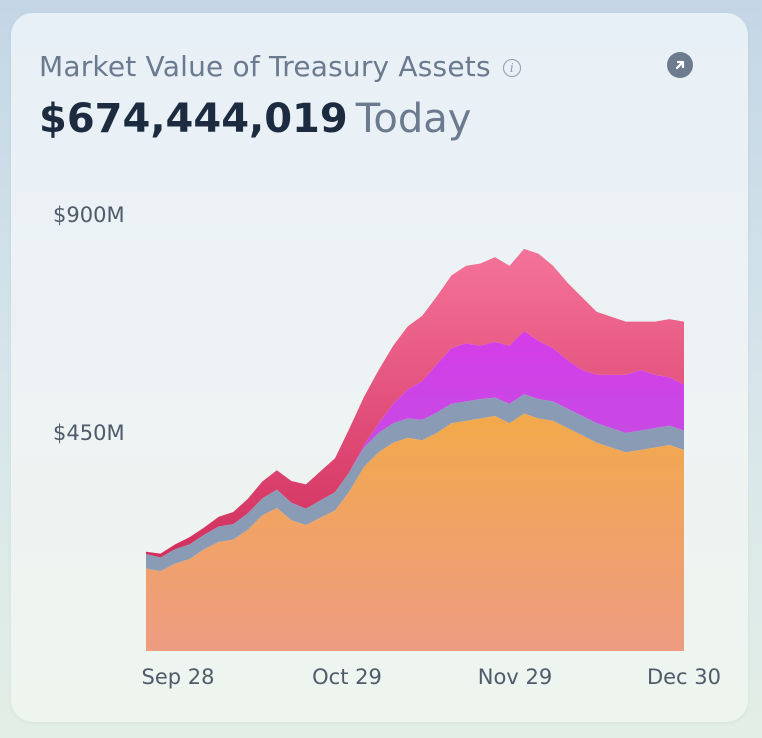 The width and height of the screenshot is (762, 738). I want to click on treasury-value: $674,444,019, so click(193, 119).